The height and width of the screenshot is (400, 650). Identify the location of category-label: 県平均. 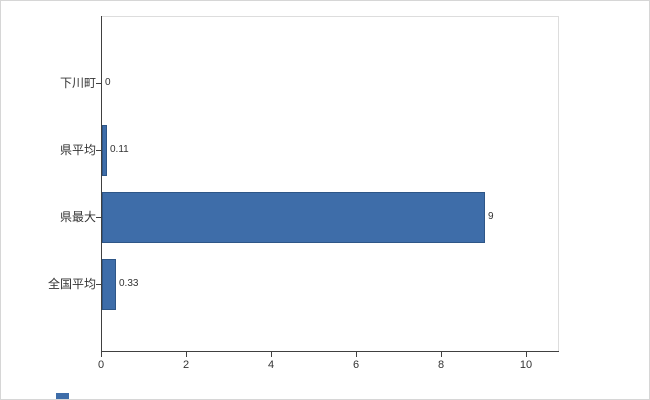
(77, 150).